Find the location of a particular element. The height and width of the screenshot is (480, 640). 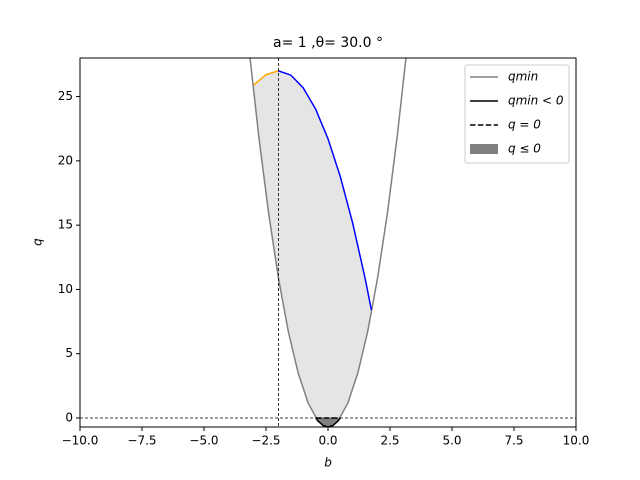

legend-swatch is located at coordinates (484, 149).